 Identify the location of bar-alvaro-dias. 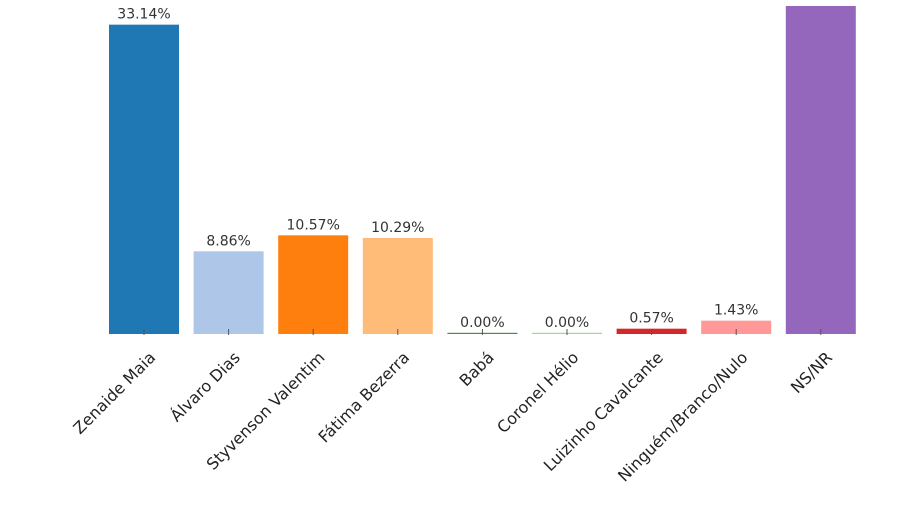
(228, 292).